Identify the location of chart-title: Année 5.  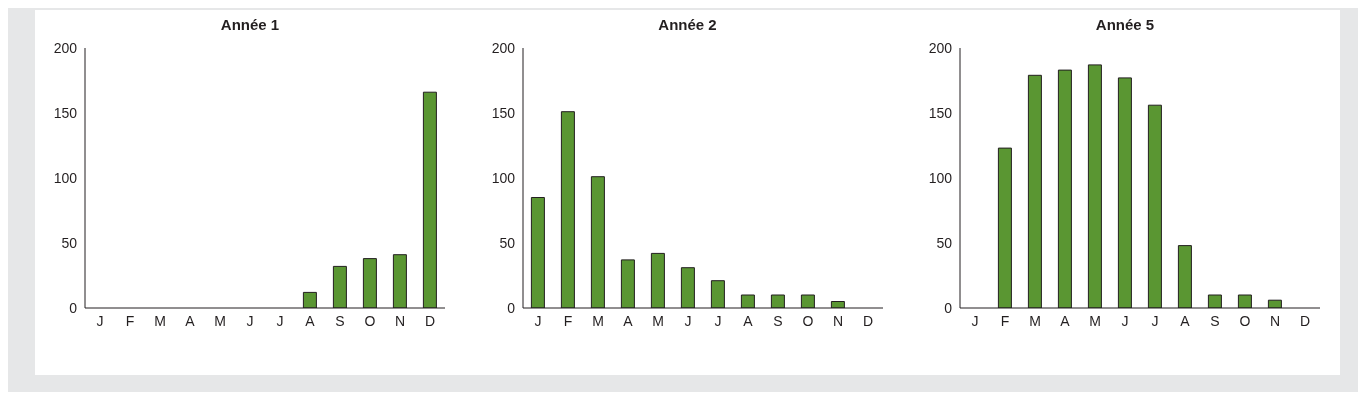
(1125, 25).